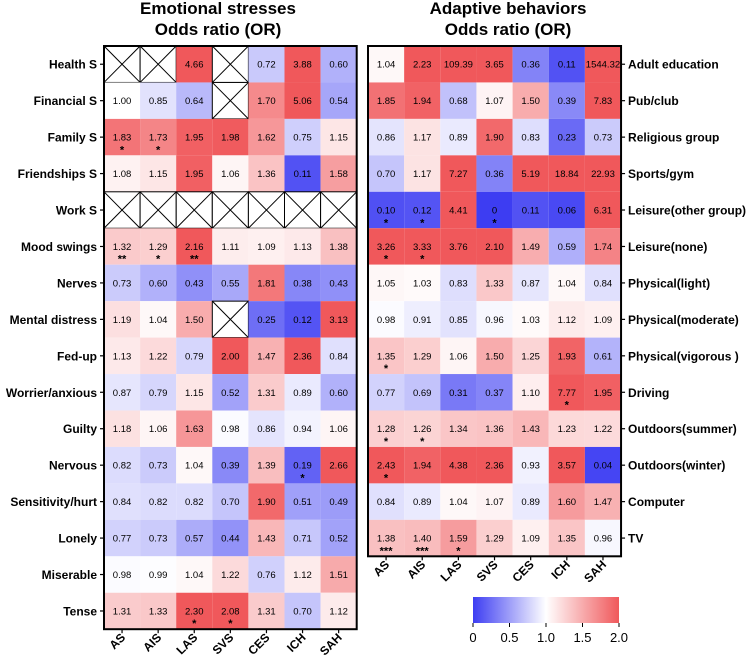 This screenshot has height=660, width=756. I want to click on cell-value: 1.12, so click(567, 320).